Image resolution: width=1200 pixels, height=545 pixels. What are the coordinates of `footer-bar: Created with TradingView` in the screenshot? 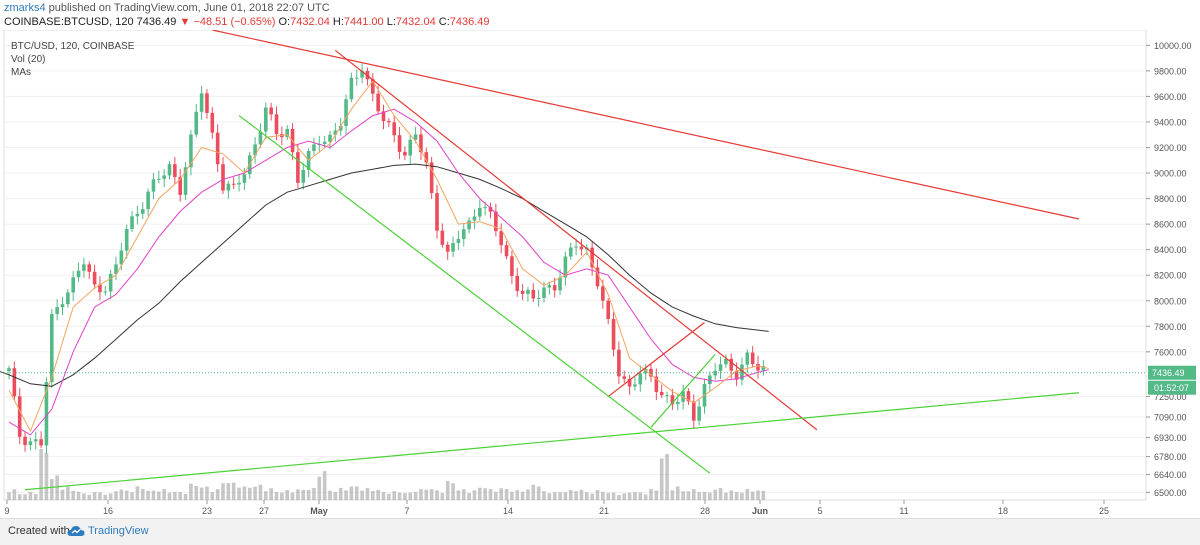 It's located at (600, 531).